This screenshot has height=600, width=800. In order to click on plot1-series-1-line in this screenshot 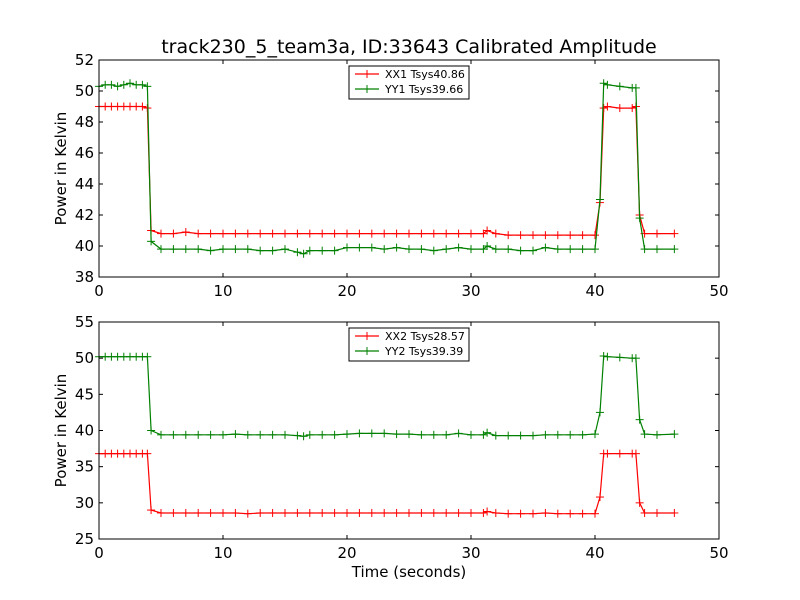, I will do `click(387, 396)`.